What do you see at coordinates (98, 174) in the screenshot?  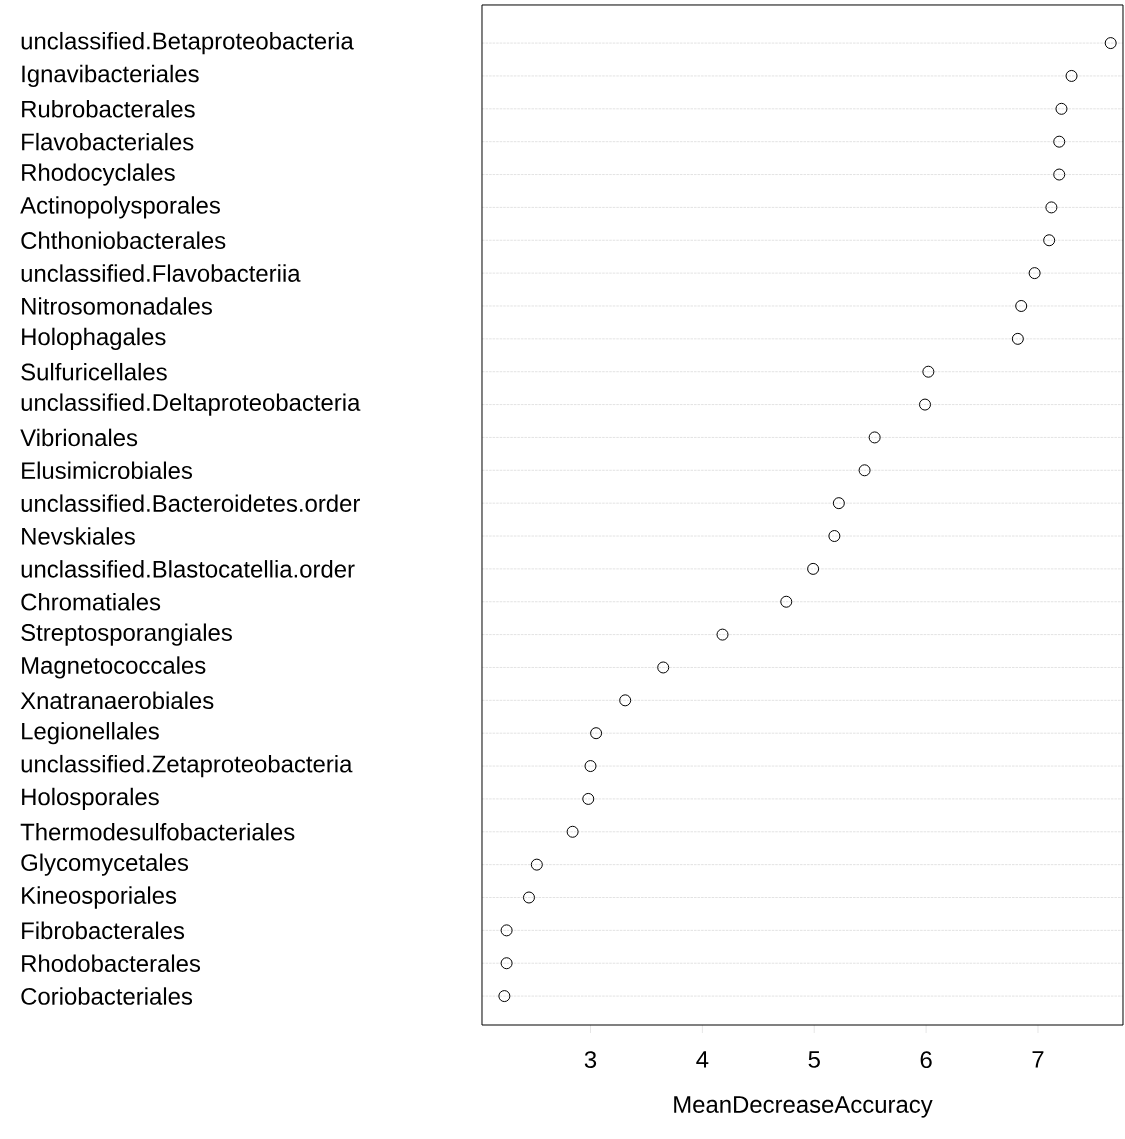 I see `y-tick-label: Rhodocyclales` at bounding box center [98, 174].